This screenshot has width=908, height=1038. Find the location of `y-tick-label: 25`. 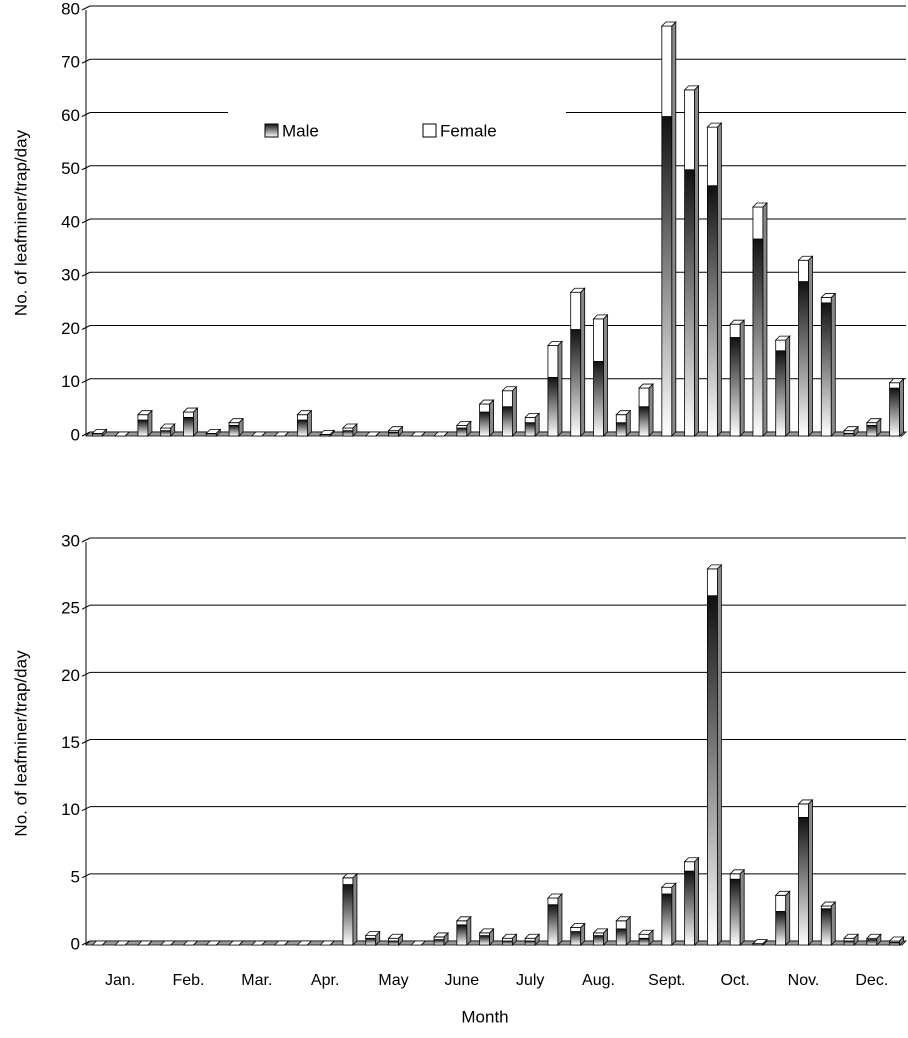

y-tick-label: 25 is located at coordinates (70, 608).